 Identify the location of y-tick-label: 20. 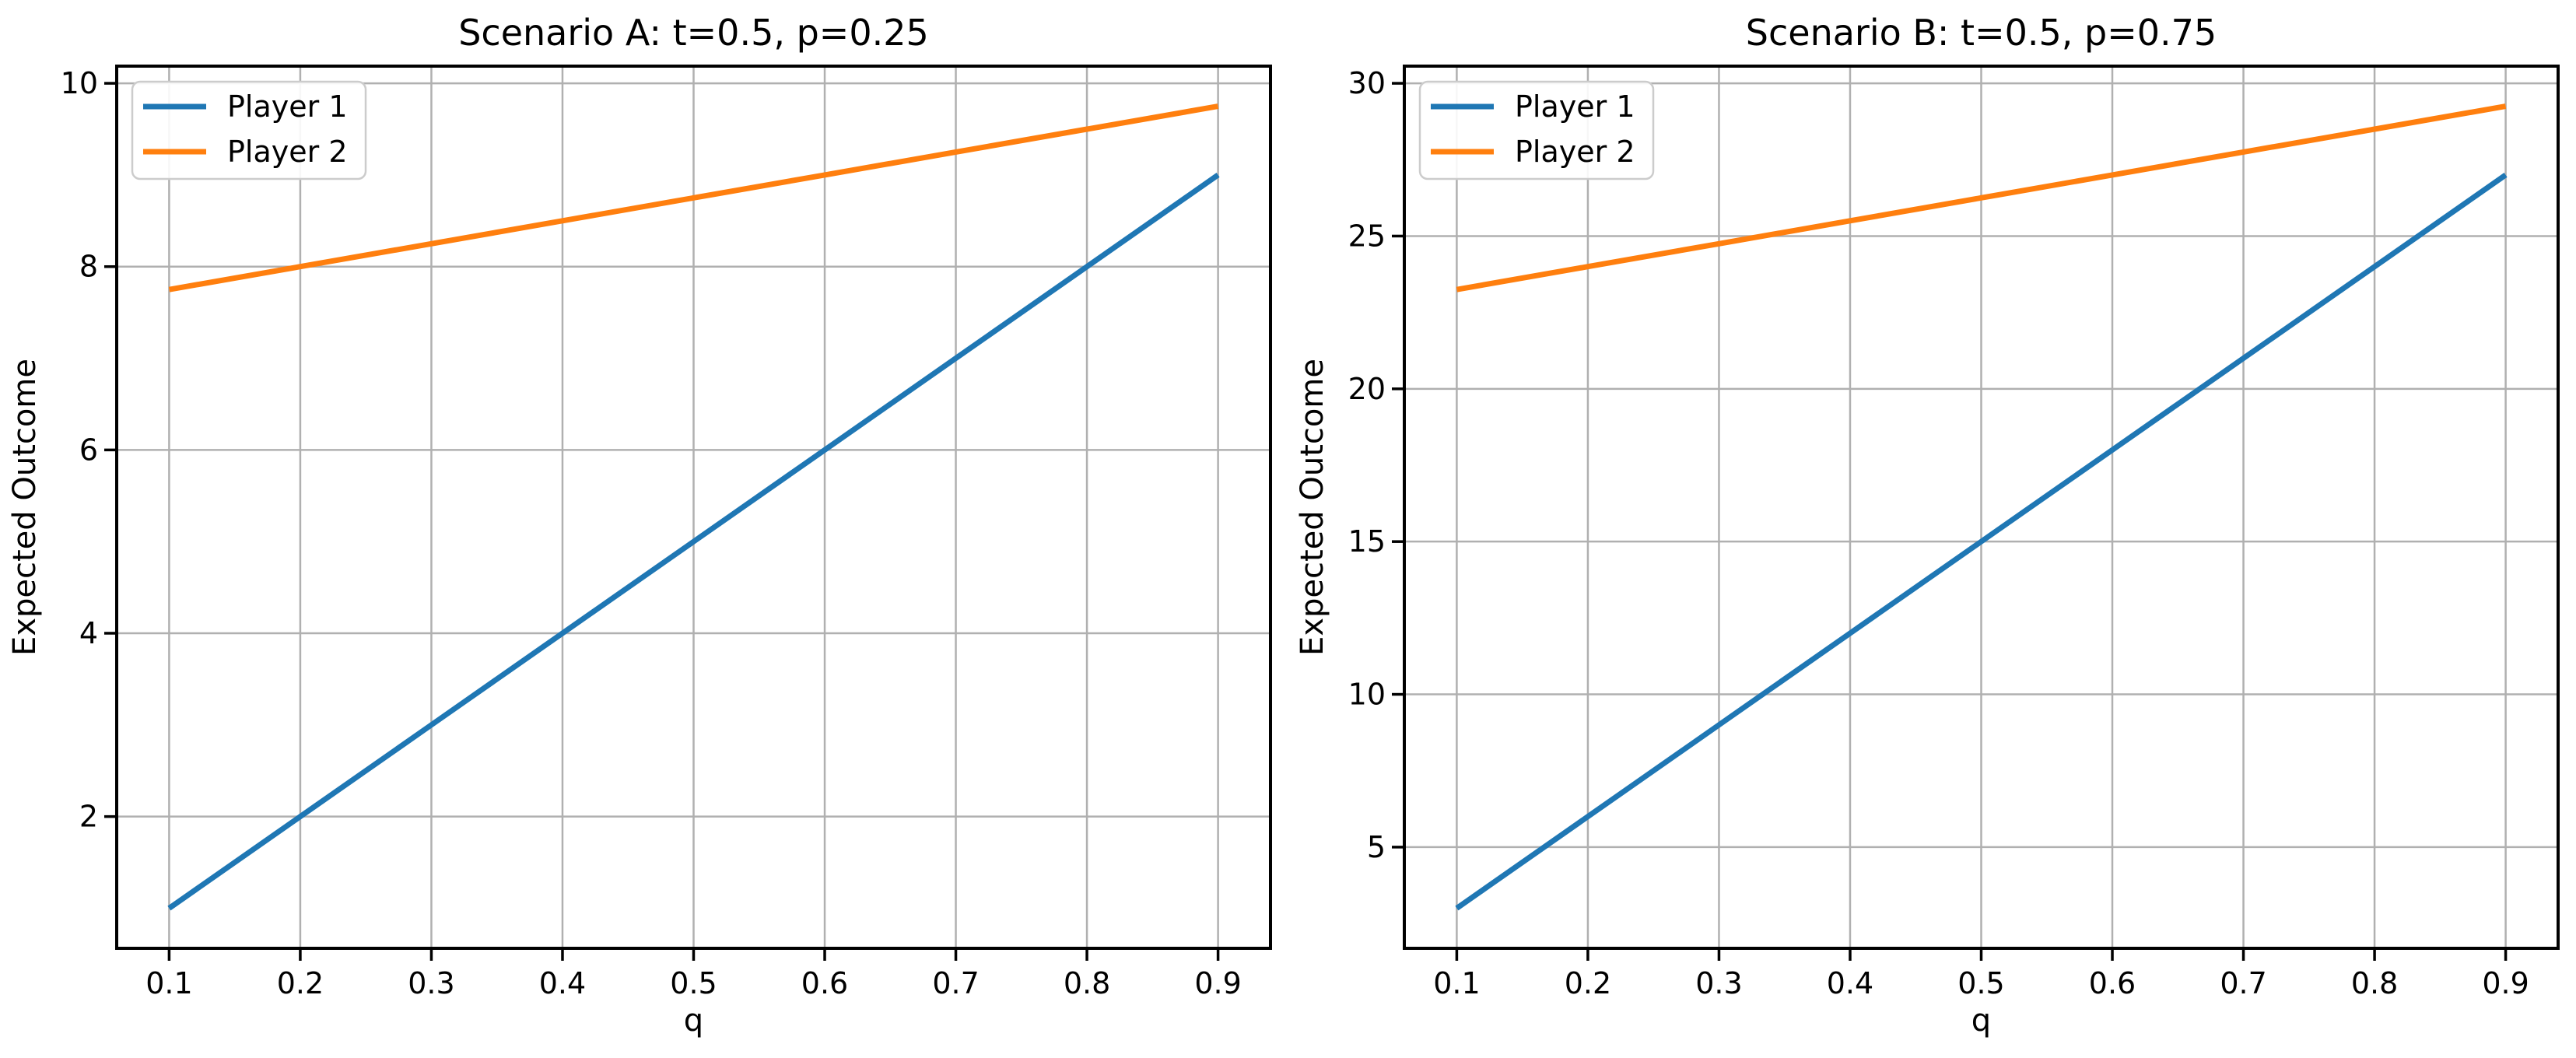
(1367, 389).